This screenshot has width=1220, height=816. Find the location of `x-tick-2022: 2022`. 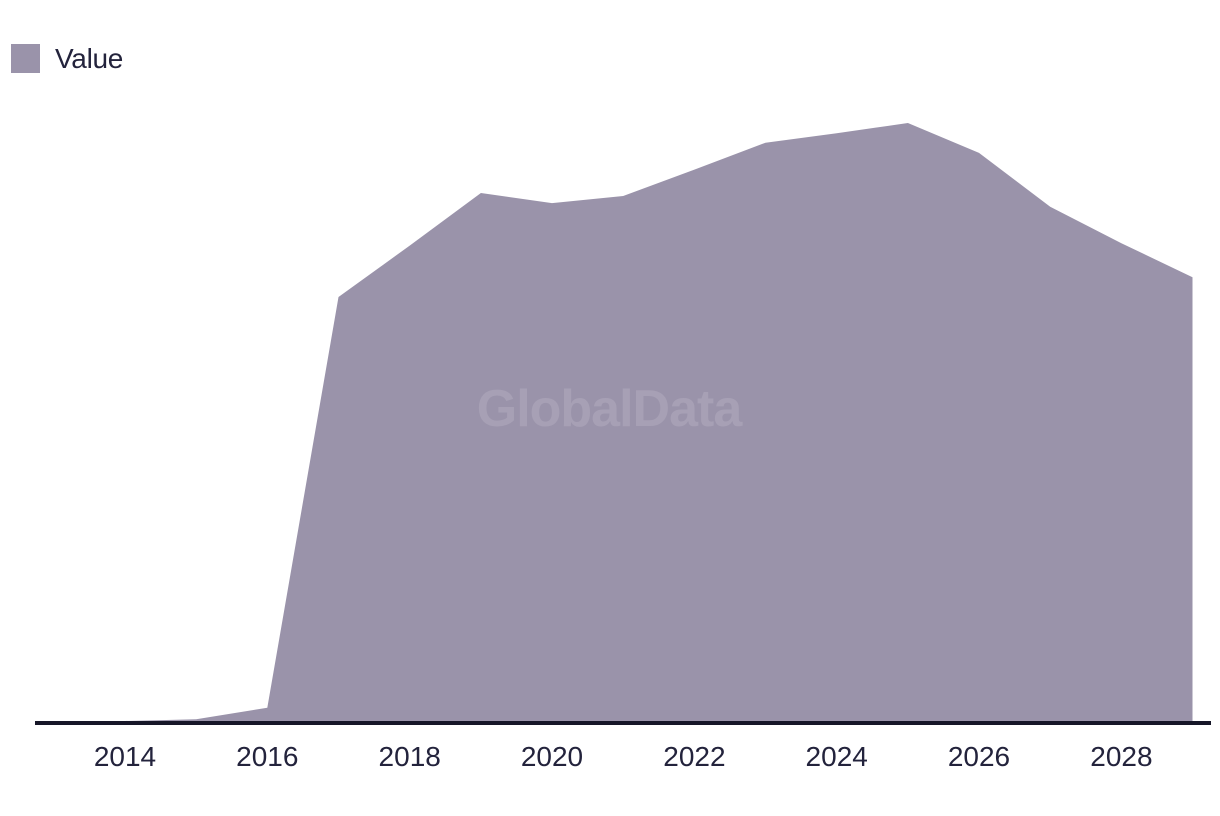

x-tick-2022: 2022 is located at coordinates (694, 756).